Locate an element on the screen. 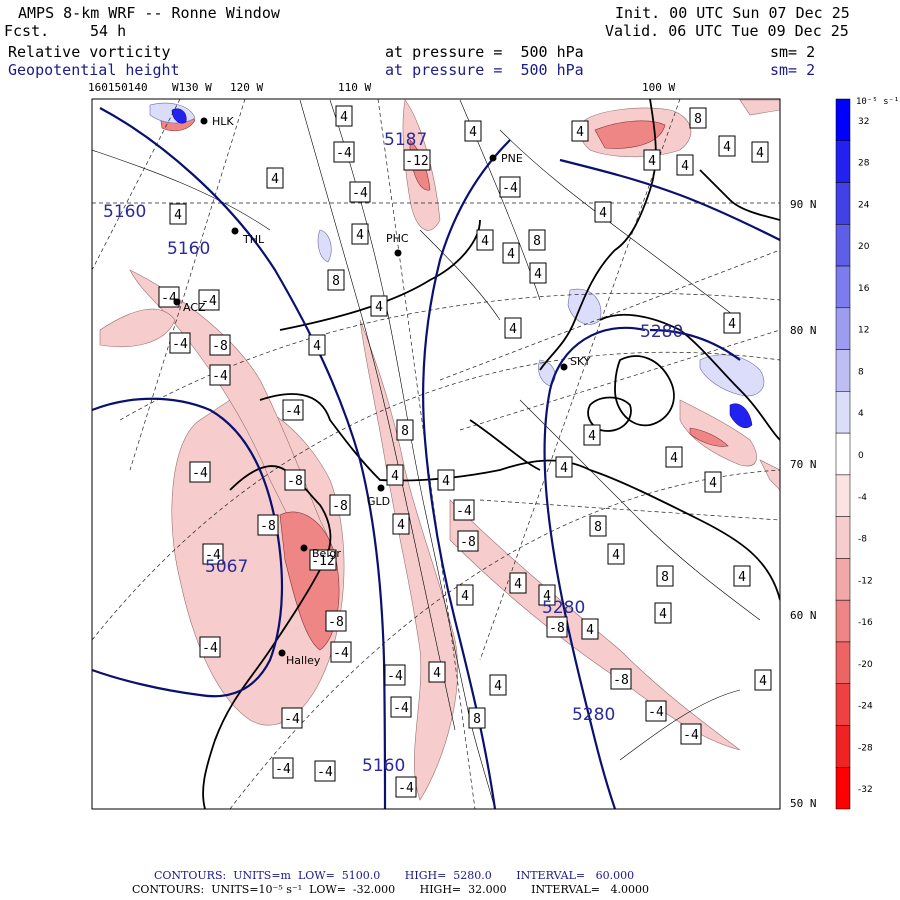  lon-label-100: 100 W is located at coordinates (659, 87).